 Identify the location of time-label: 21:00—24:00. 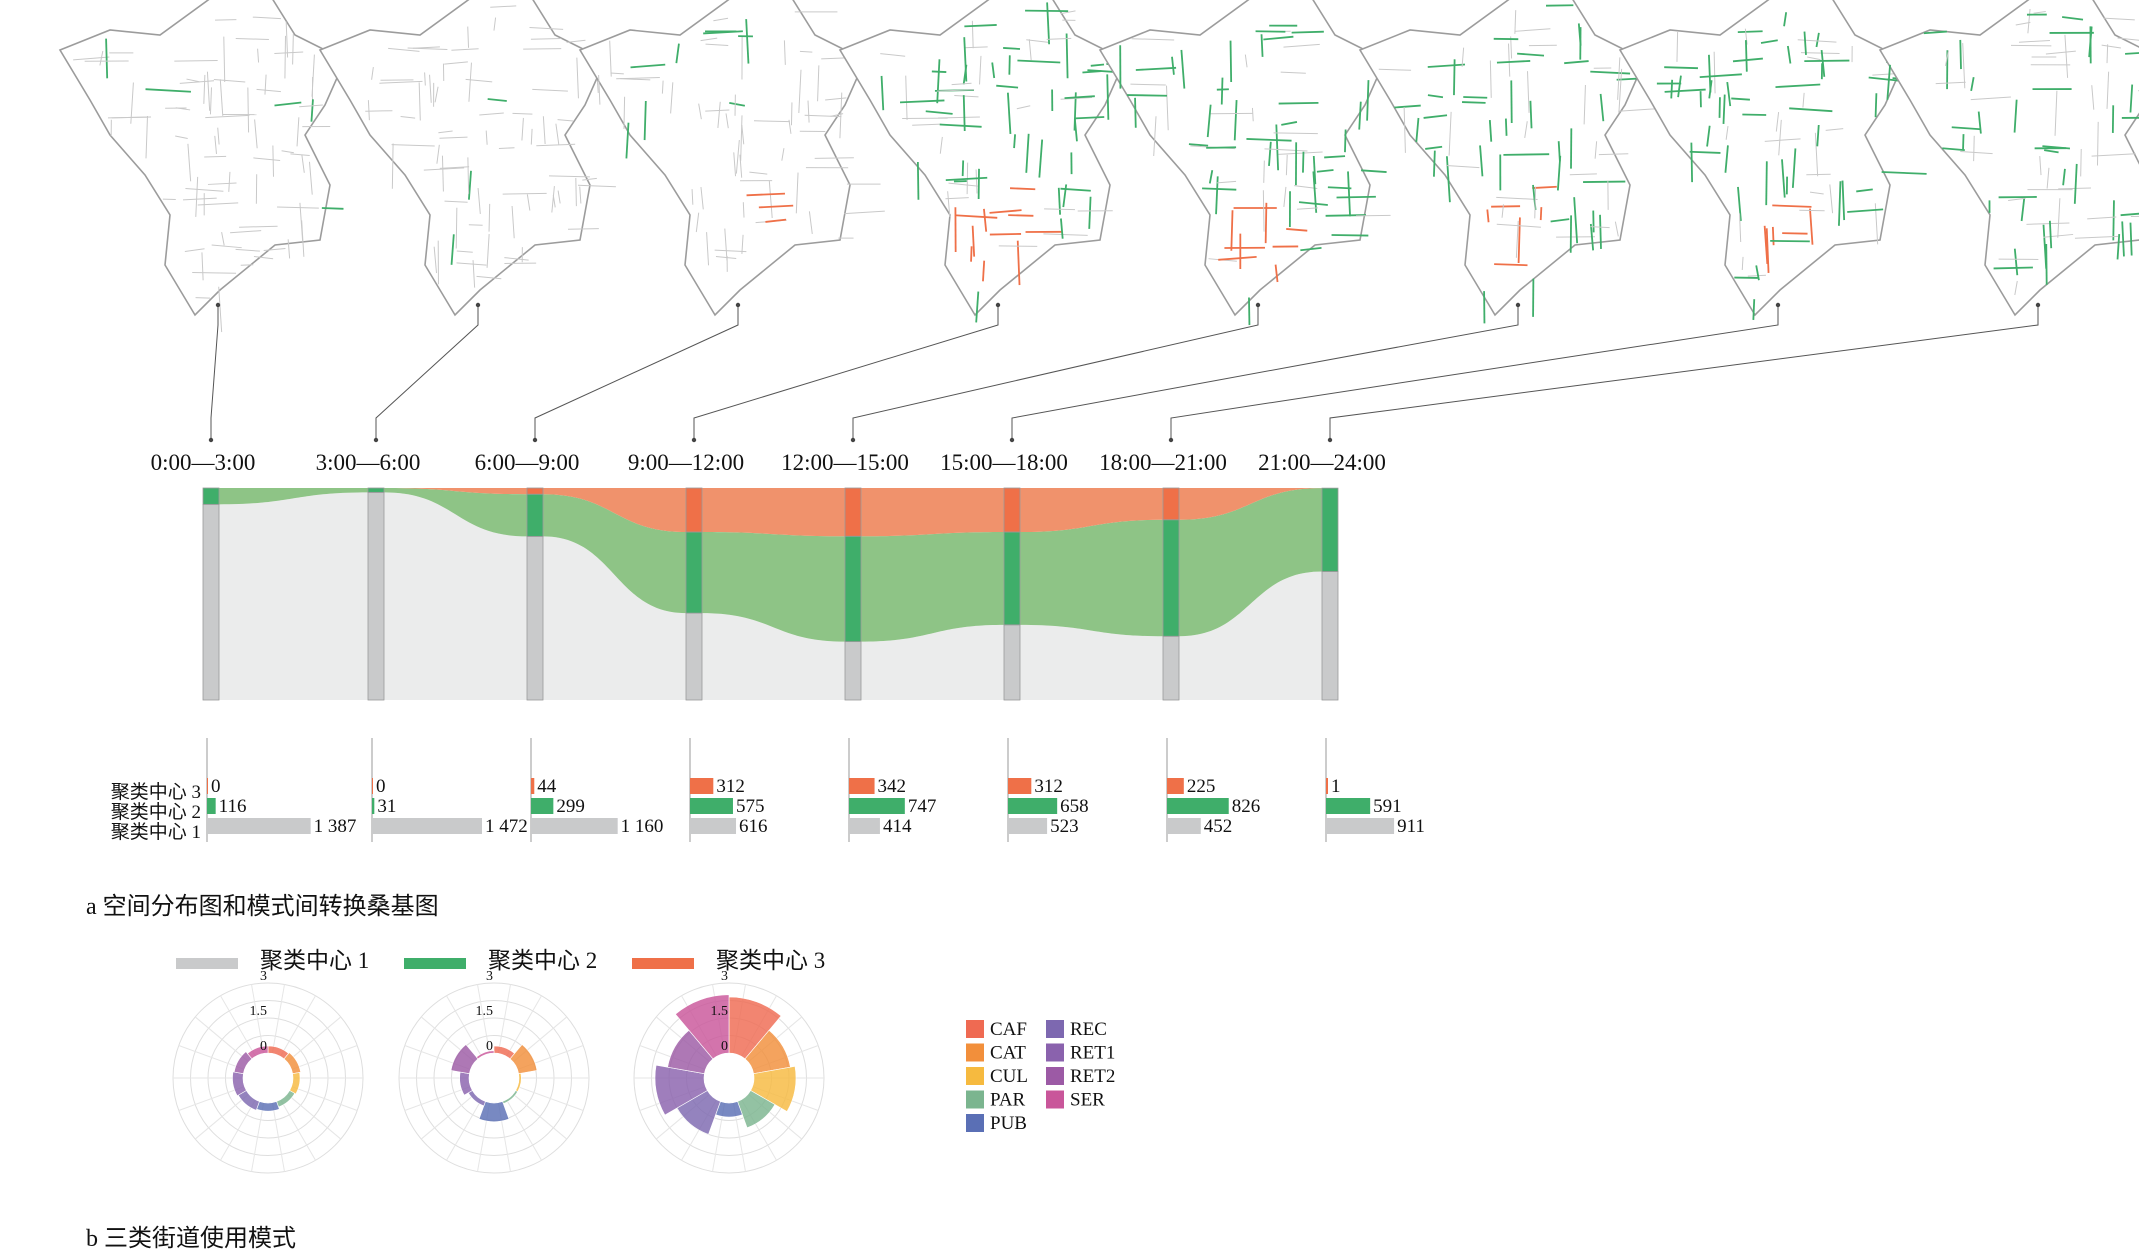
(1322, 462).